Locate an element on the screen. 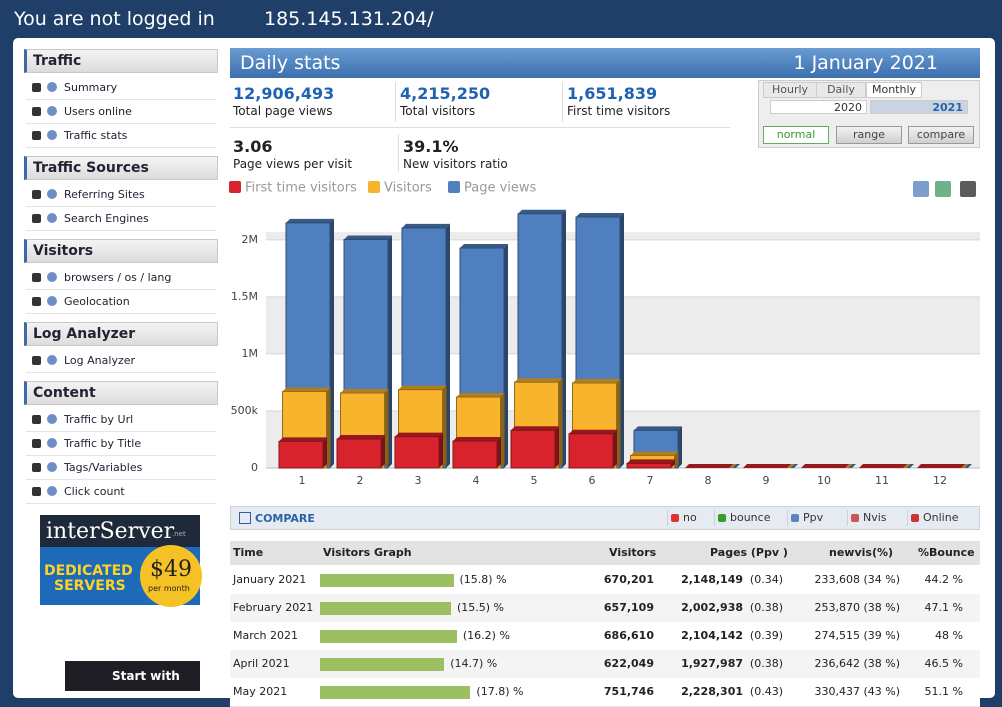  ad-circle is located at coordinates (171, 576).